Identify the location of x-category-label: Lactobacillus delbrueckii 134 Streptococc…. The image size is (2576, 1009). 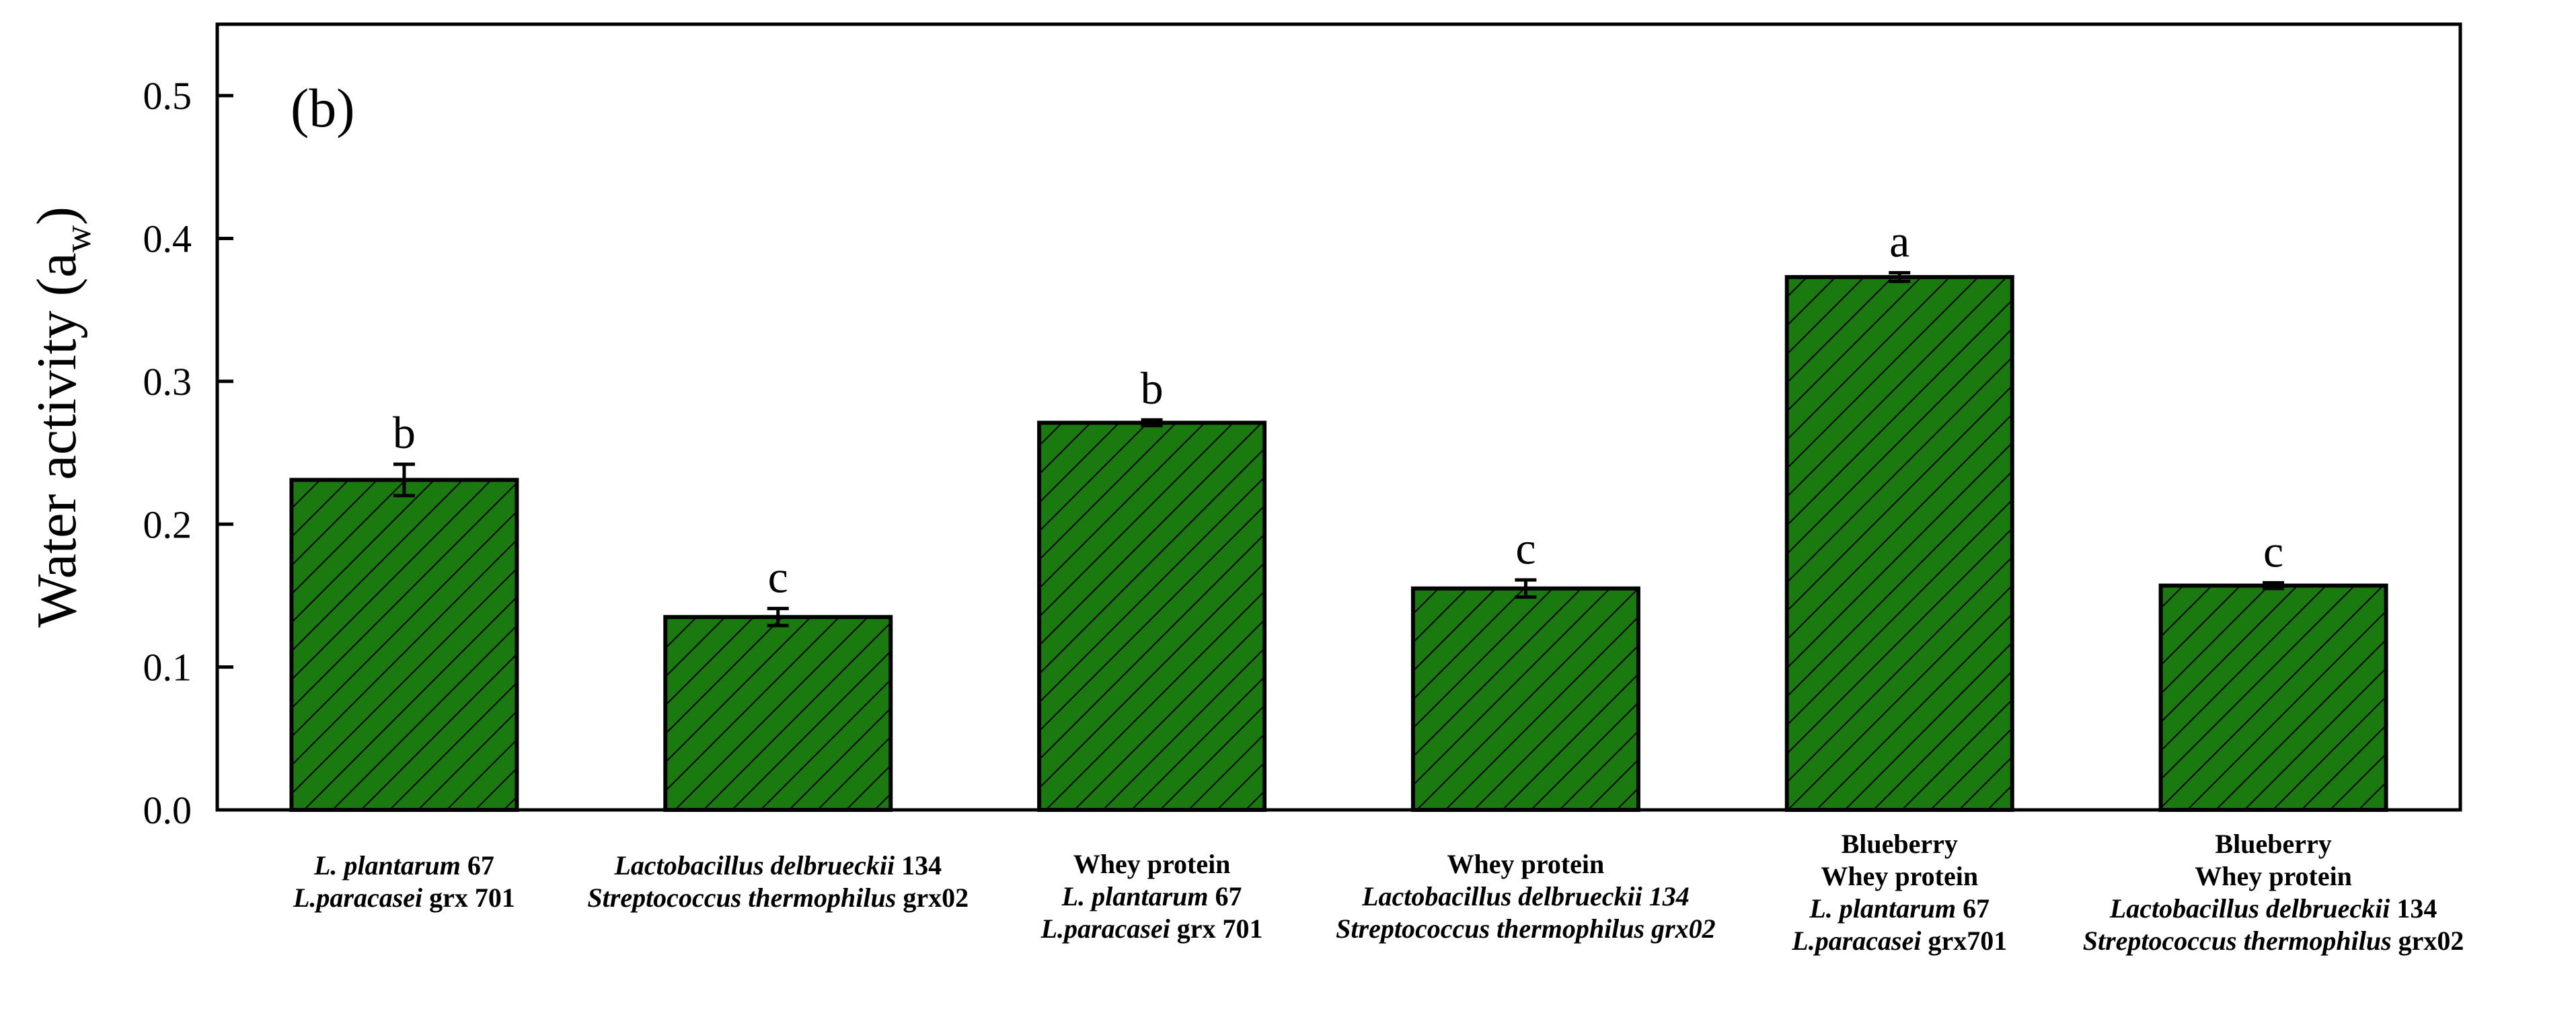
(778, 882).